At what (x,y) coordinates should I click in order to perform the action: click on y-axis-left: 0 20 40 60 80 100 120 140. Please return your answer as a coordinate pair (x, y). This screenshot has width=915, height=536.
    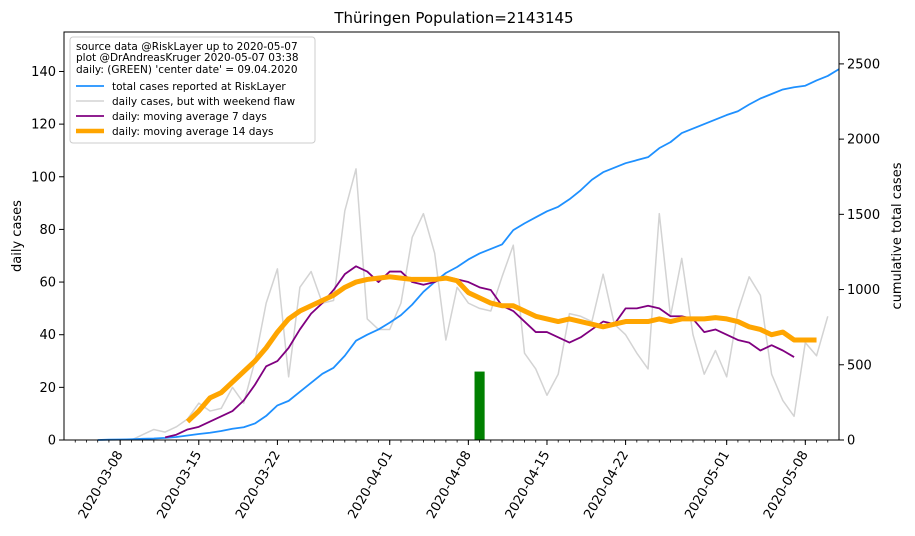
    Looking at the image, I should click on (47, 257).